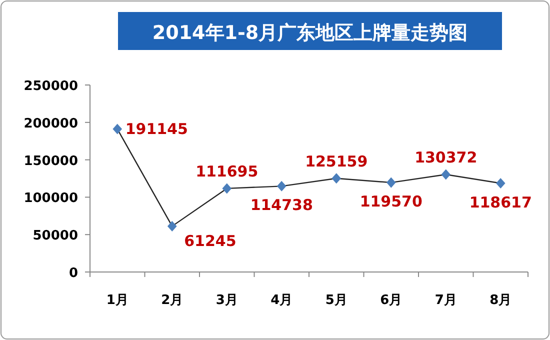  Describe the element at coordinates (172, 300) in the screenshot. I see `x-tick-label: 2月` at that location.